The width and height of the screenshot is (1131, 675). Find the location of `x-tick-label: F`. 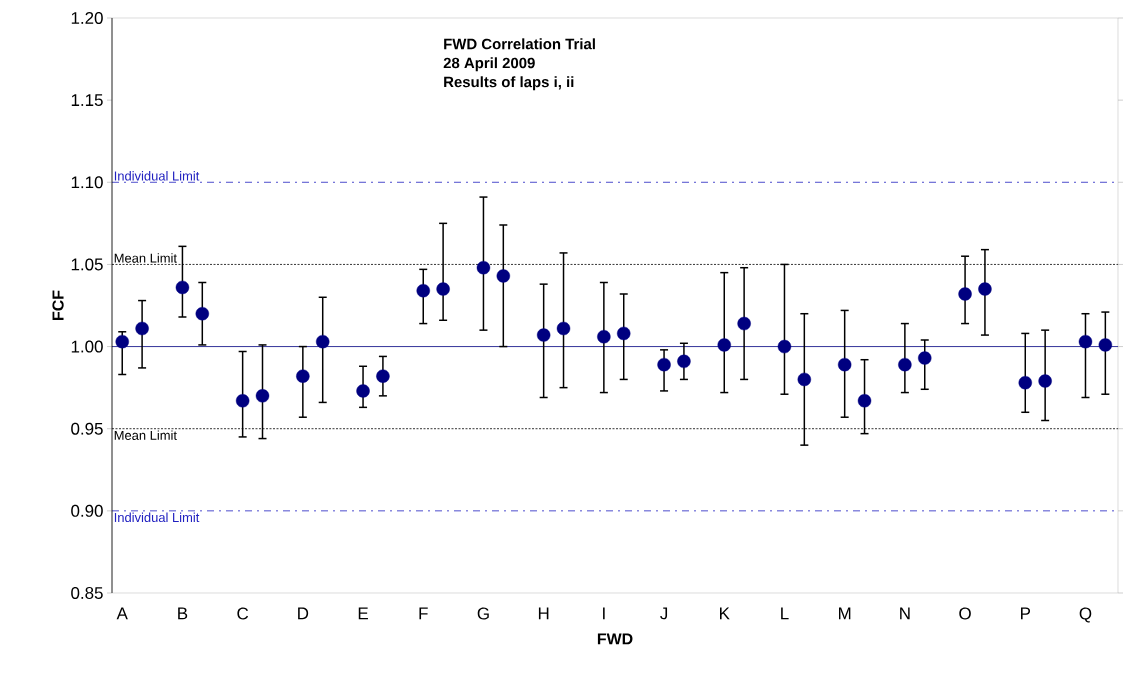

x-tick-label: F is located at coordinates (423, 613).